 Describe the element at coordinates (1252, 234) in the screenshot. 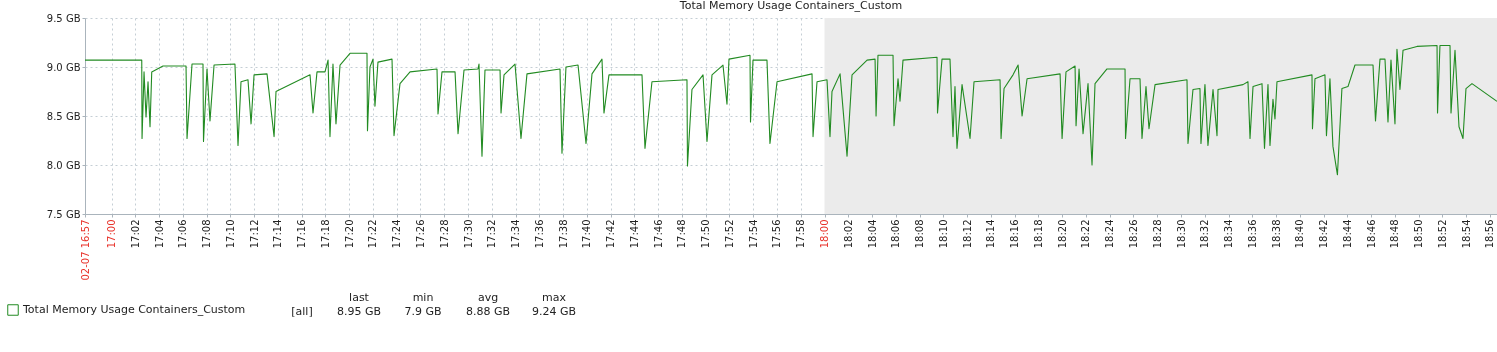

I see `x-tick-label: 18:36` at that location.